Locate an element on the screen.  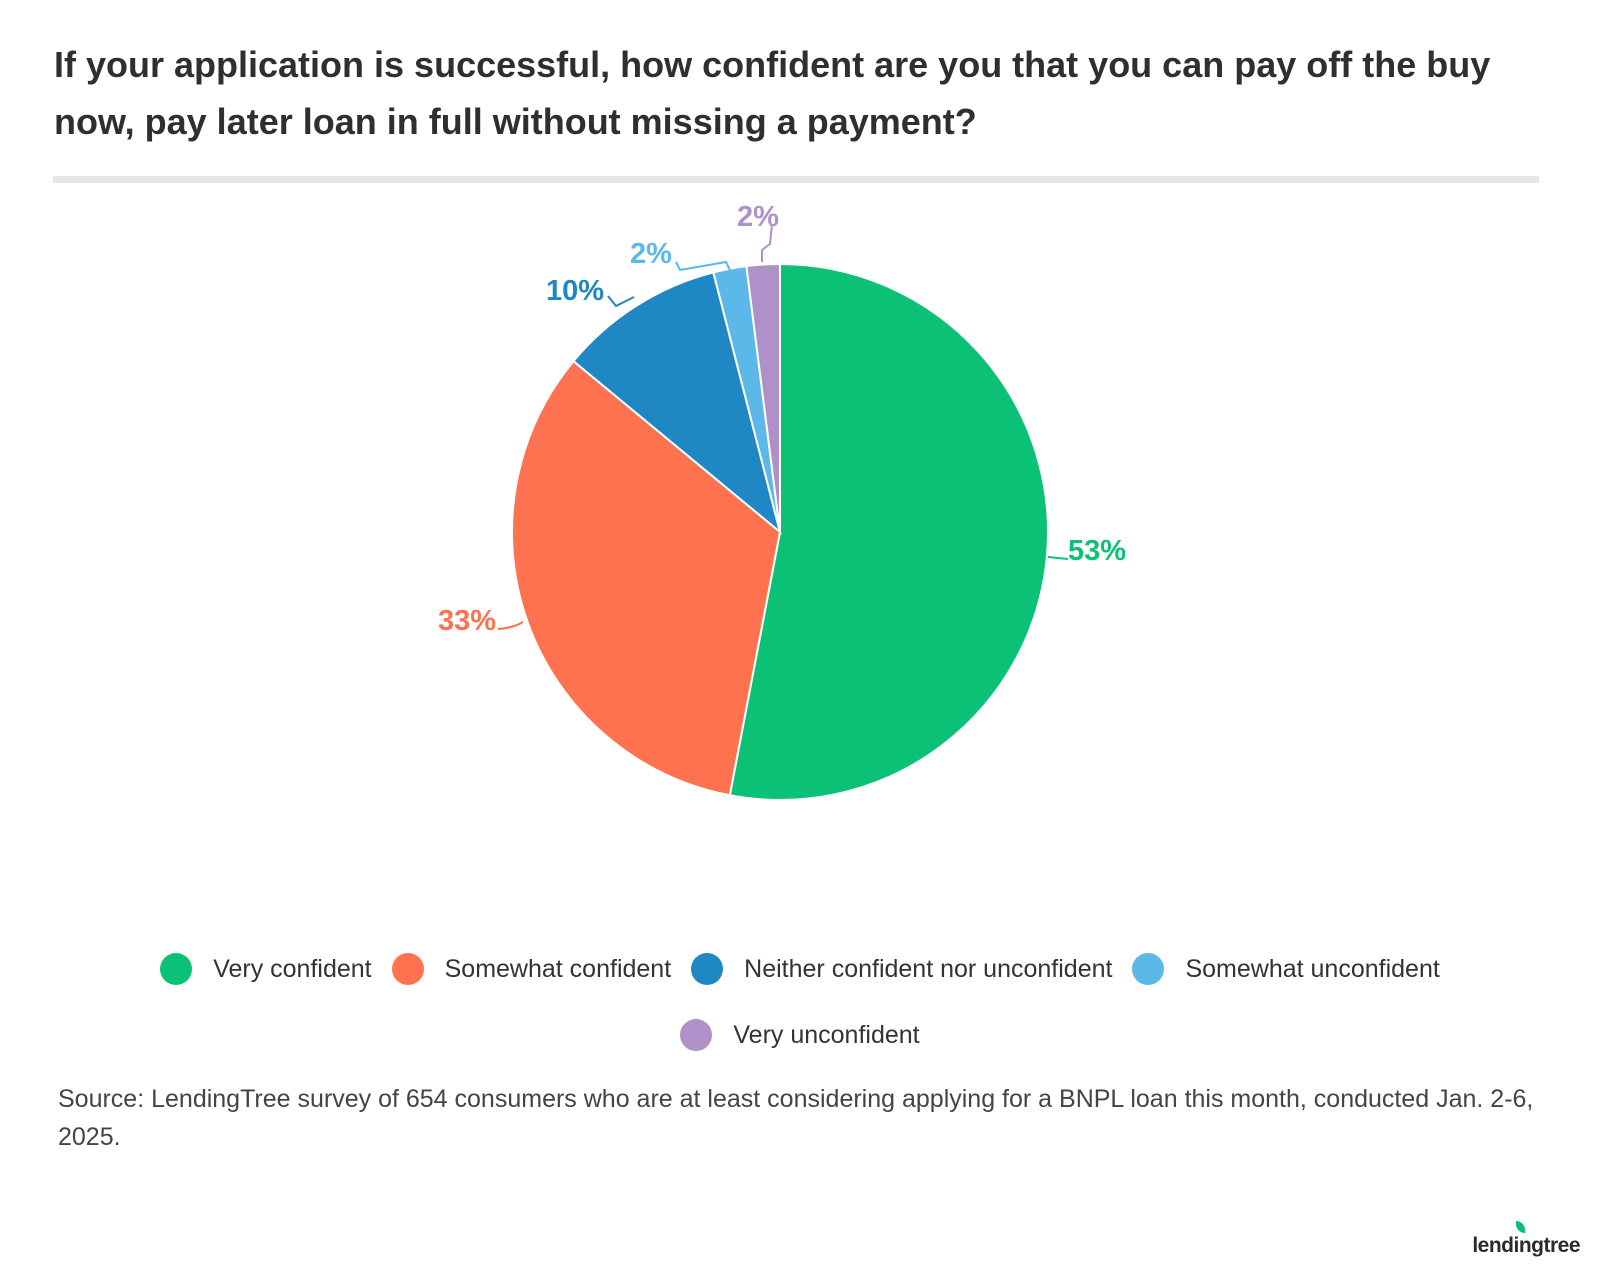
legend-row-2: Very unconfident is located at coordinates (800, 1035).